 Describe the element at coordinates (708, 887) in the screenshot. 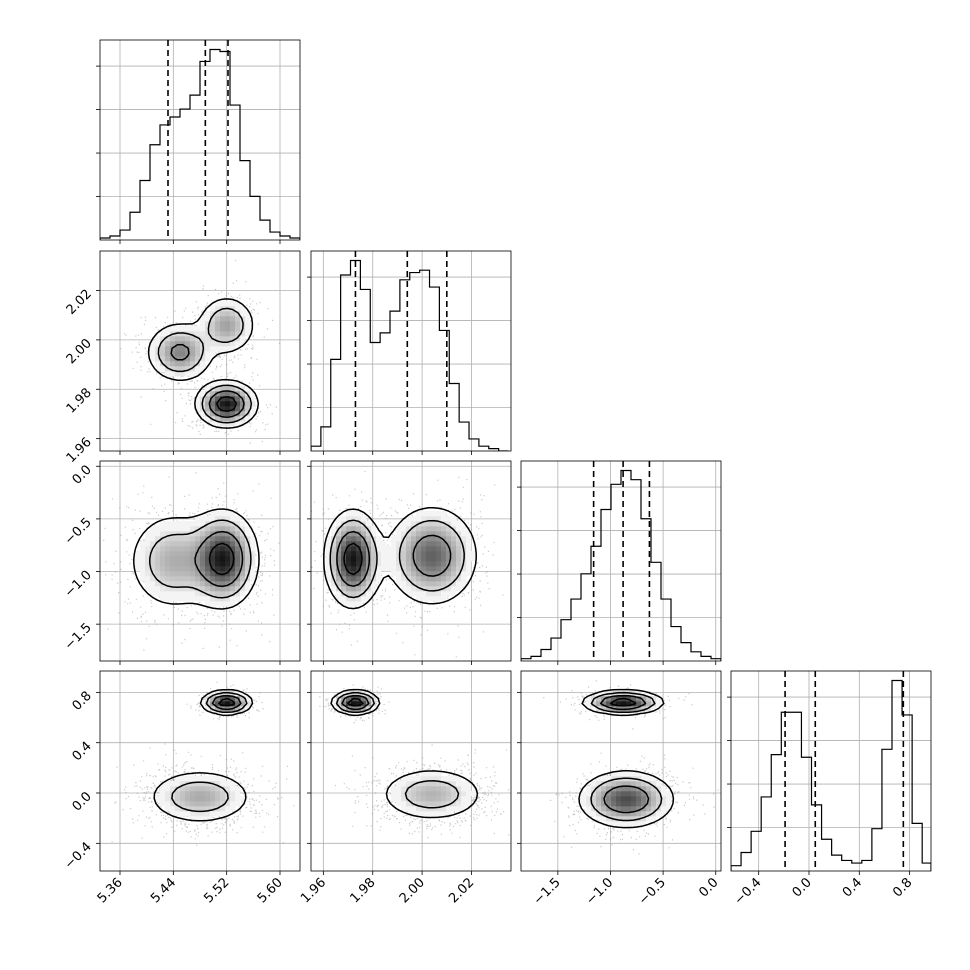

I see `x-tick-label: 0.0` at that location.